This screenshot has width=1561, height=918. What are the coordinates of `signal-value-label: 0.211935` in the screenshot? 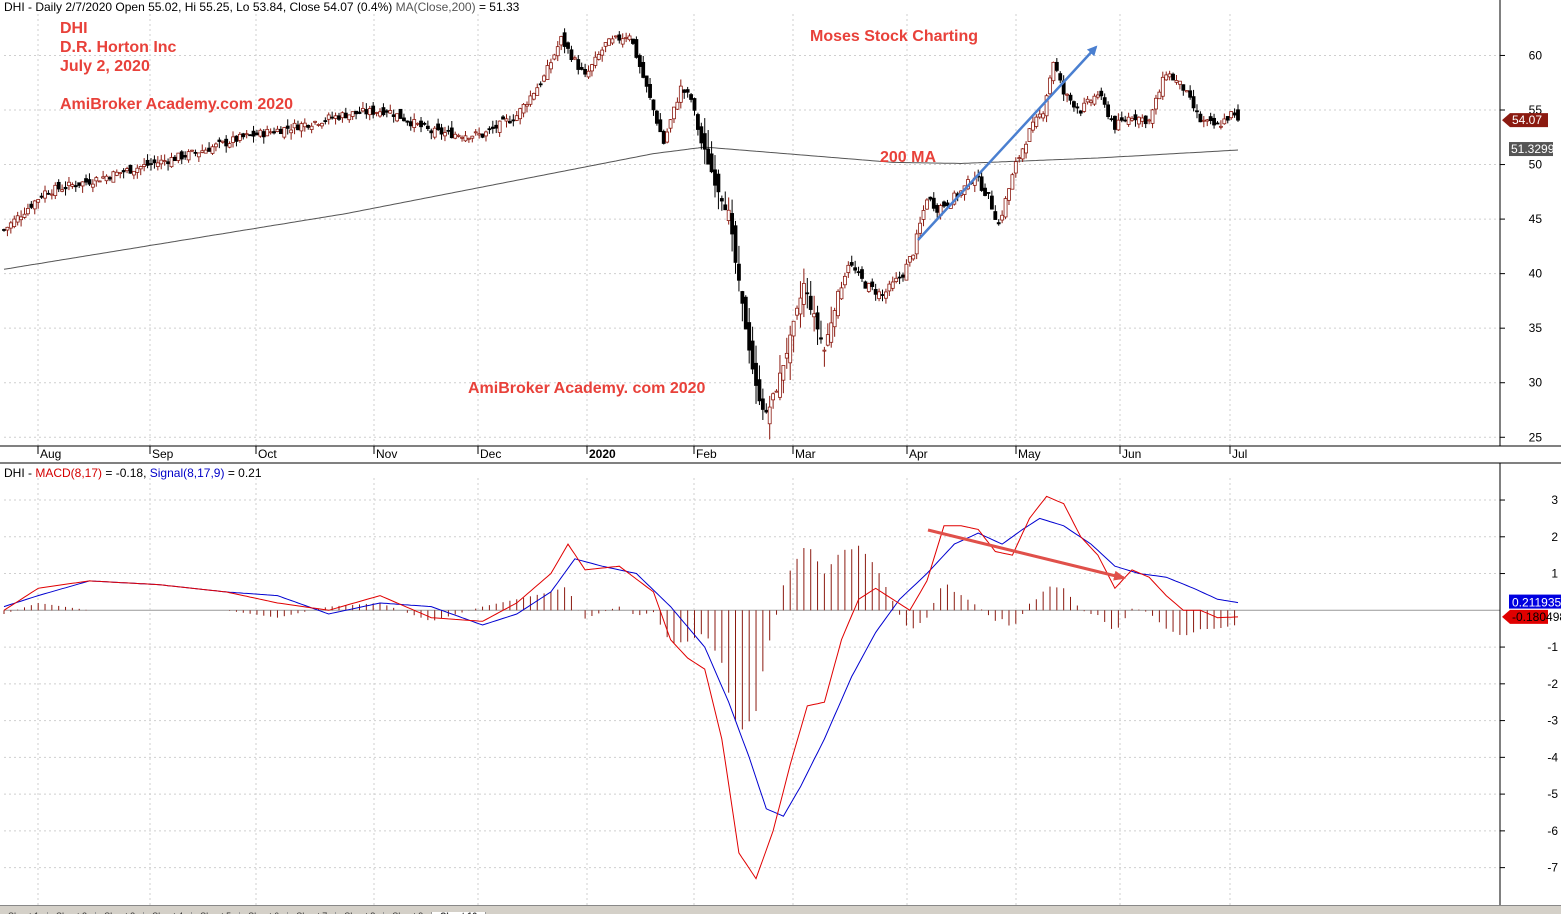 It's located at (1536, 603).